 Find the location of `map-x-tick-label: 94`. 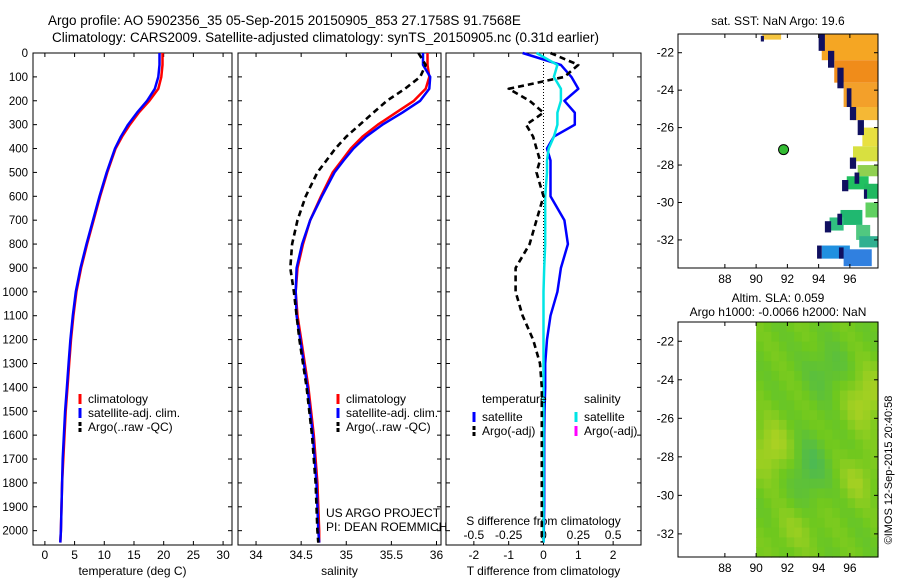

map-x-tick-label: 94 is located at coordinates (819, 568).